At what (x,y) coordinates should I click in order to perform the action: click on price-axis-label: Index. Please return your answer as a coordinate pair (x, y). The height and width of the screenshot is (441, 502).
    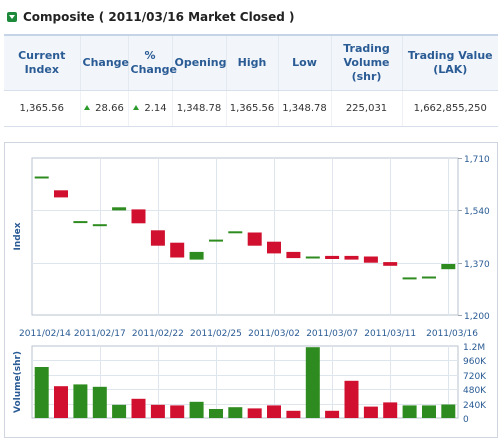
    Looking at the image, I should click on (18, 236).